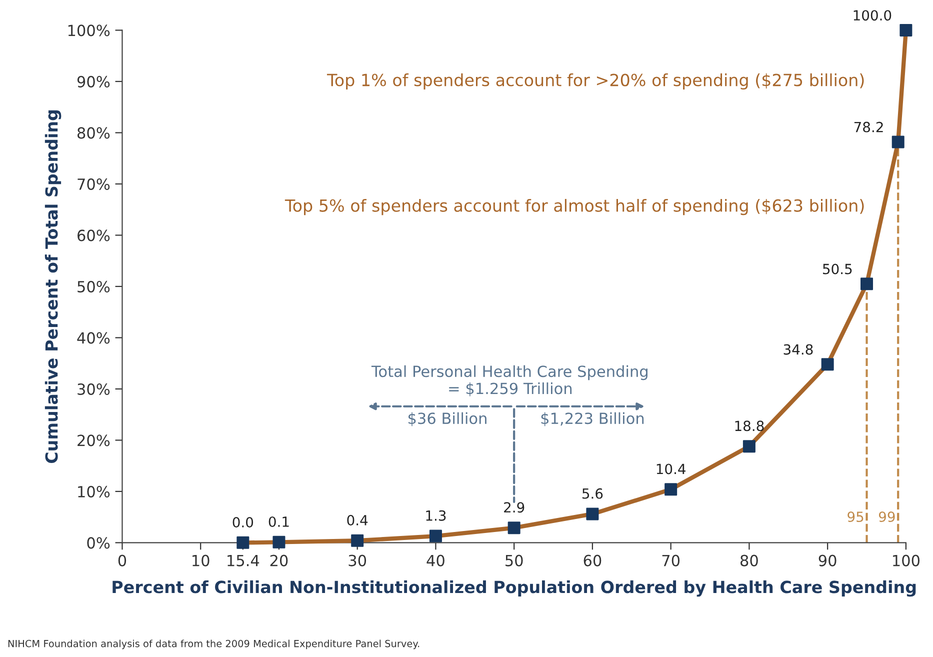  Describe the element at coordinates (94, 389) in the screenshot. I see `y-tick-label: 30%` at that location.